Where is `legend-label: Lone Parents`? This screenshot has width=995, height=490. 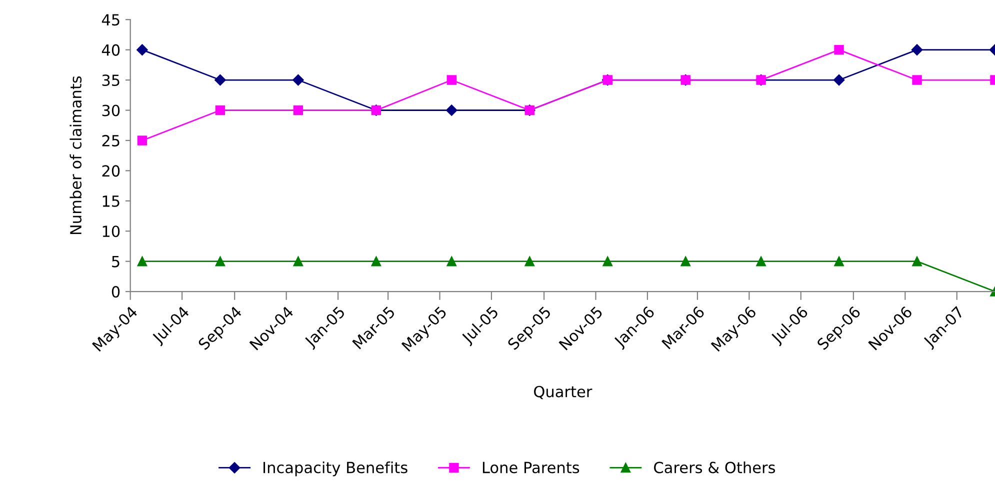 legend-label: Lone Parents is located at coordinates (531, 468).